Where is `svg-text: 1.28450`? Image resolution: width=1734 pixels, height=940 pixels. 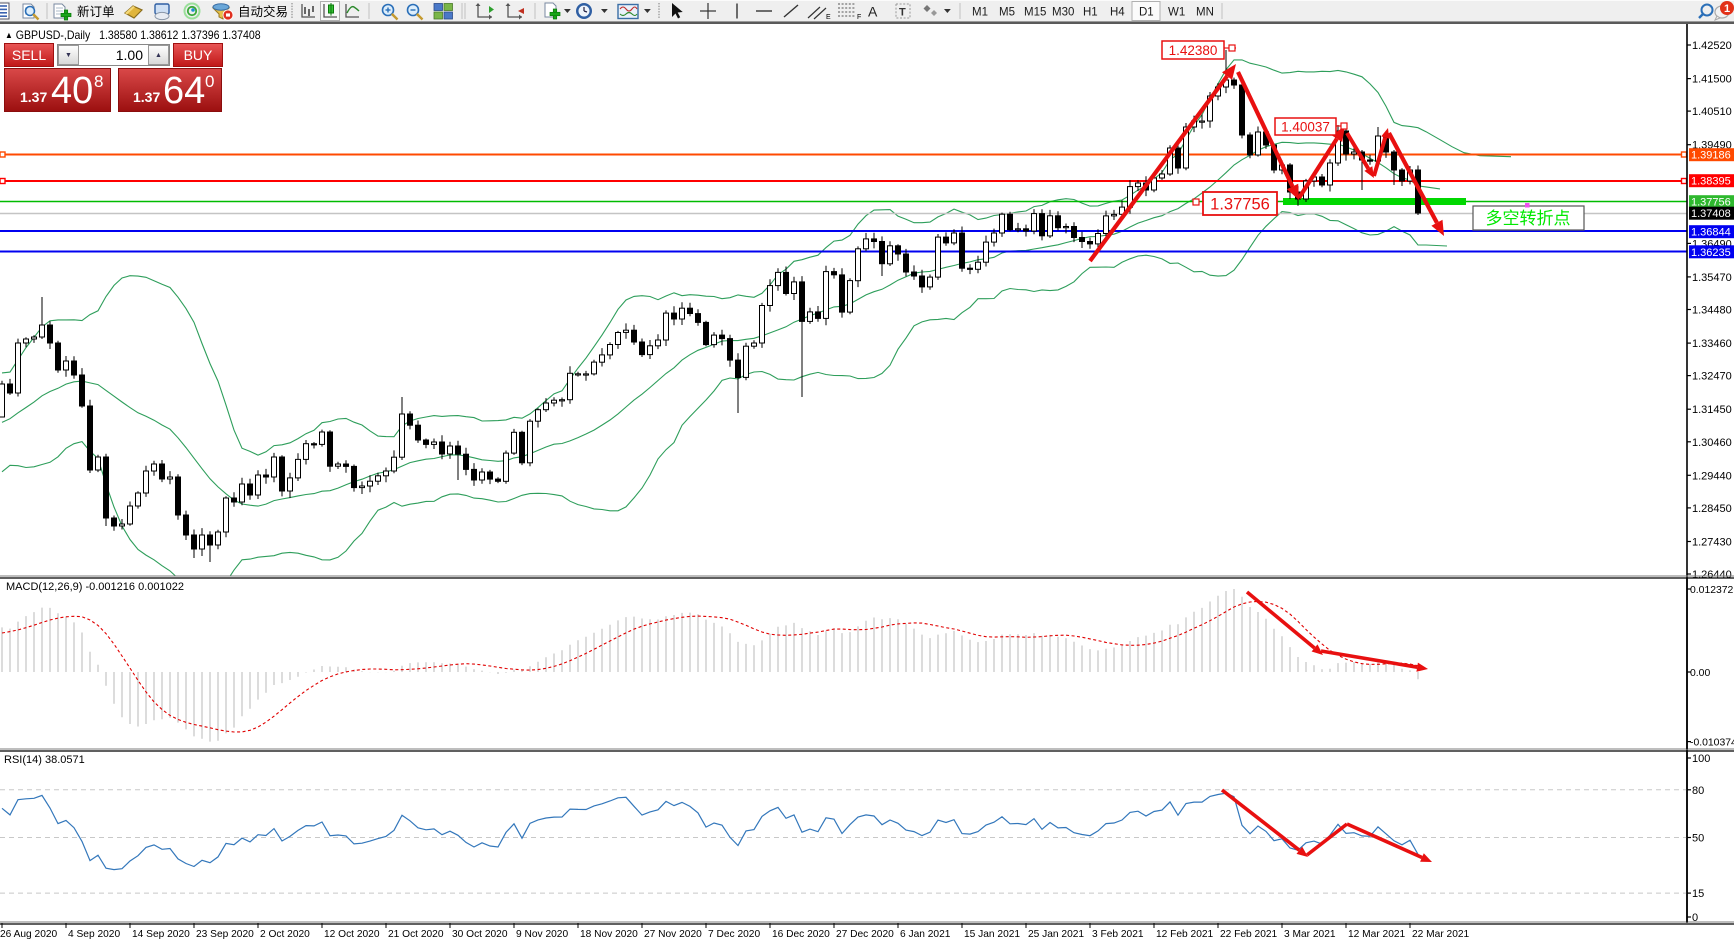 svg-text: 1.28450 is located at coordinates (1712, 509).